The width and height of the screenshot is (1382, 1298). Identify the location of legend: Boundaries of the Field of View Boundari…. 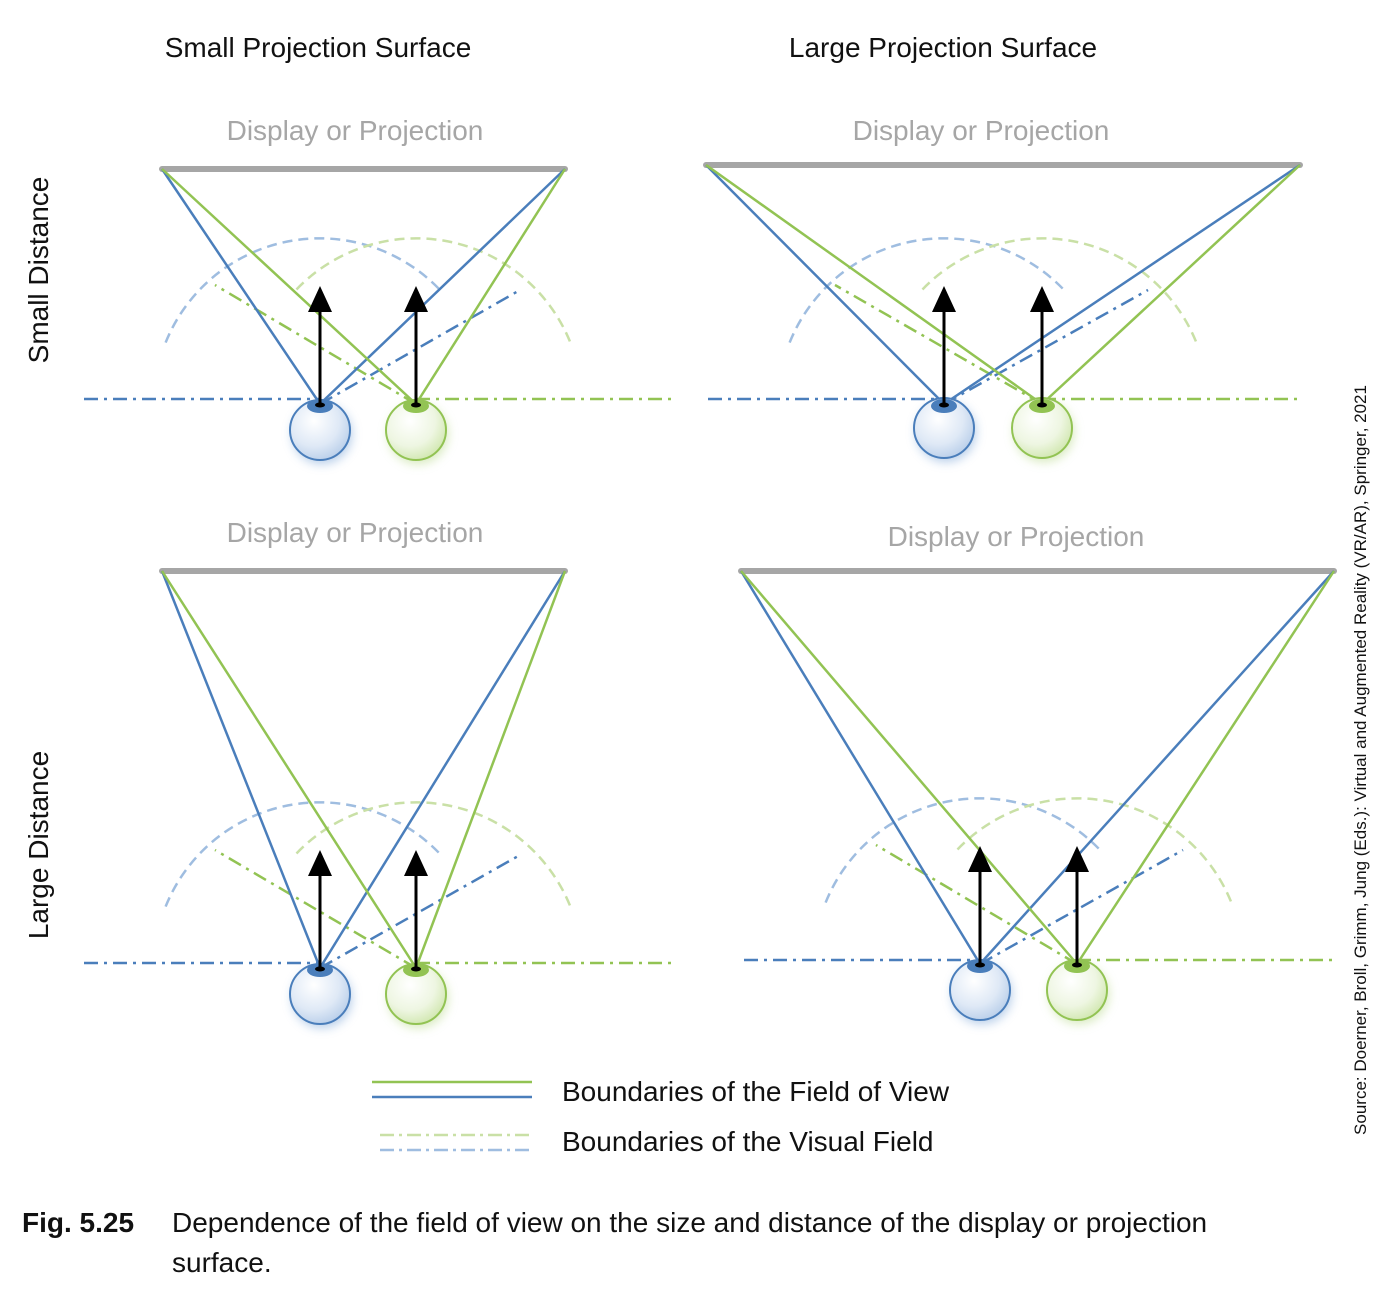
(661, 1116).